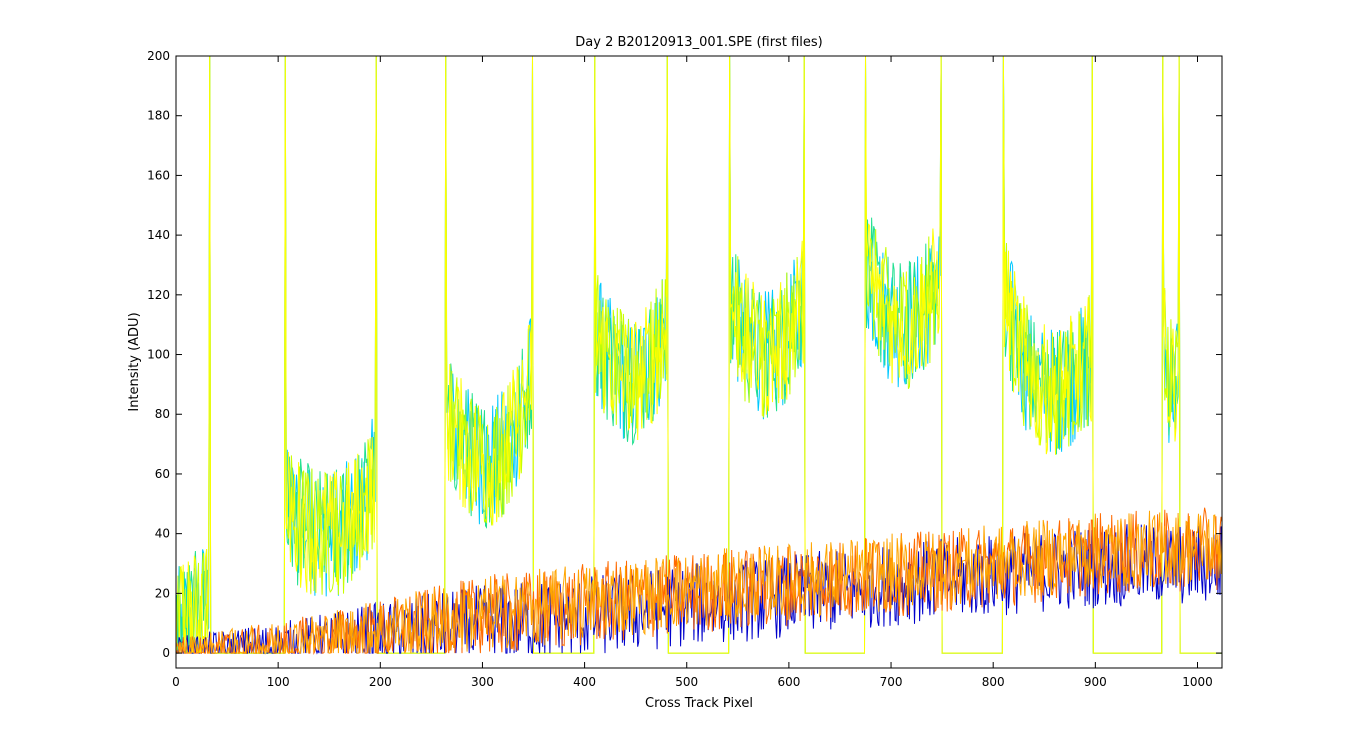 The width and height of the screenshot is (1350, 750). Describe the element at coordinates (162, 593) in the screenshot. I see `y-tick-label: 20` at that location.